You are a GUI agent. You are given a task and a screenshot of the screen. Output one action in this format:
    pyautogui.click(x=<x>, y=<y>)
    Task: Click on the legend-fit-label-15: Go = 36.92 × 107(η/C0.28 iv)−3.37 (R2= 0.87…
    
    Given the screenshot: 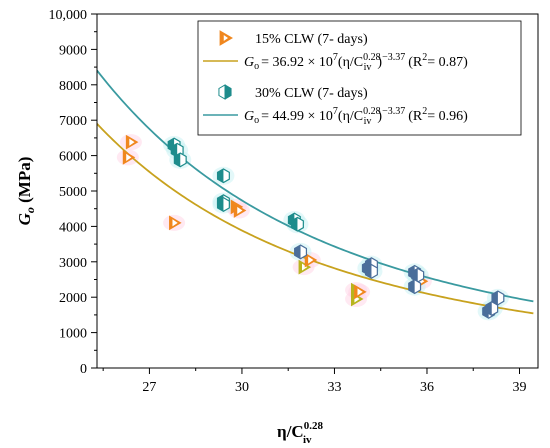 What is the action you would take?
    pyautogui.click(x=356, y=62)
    